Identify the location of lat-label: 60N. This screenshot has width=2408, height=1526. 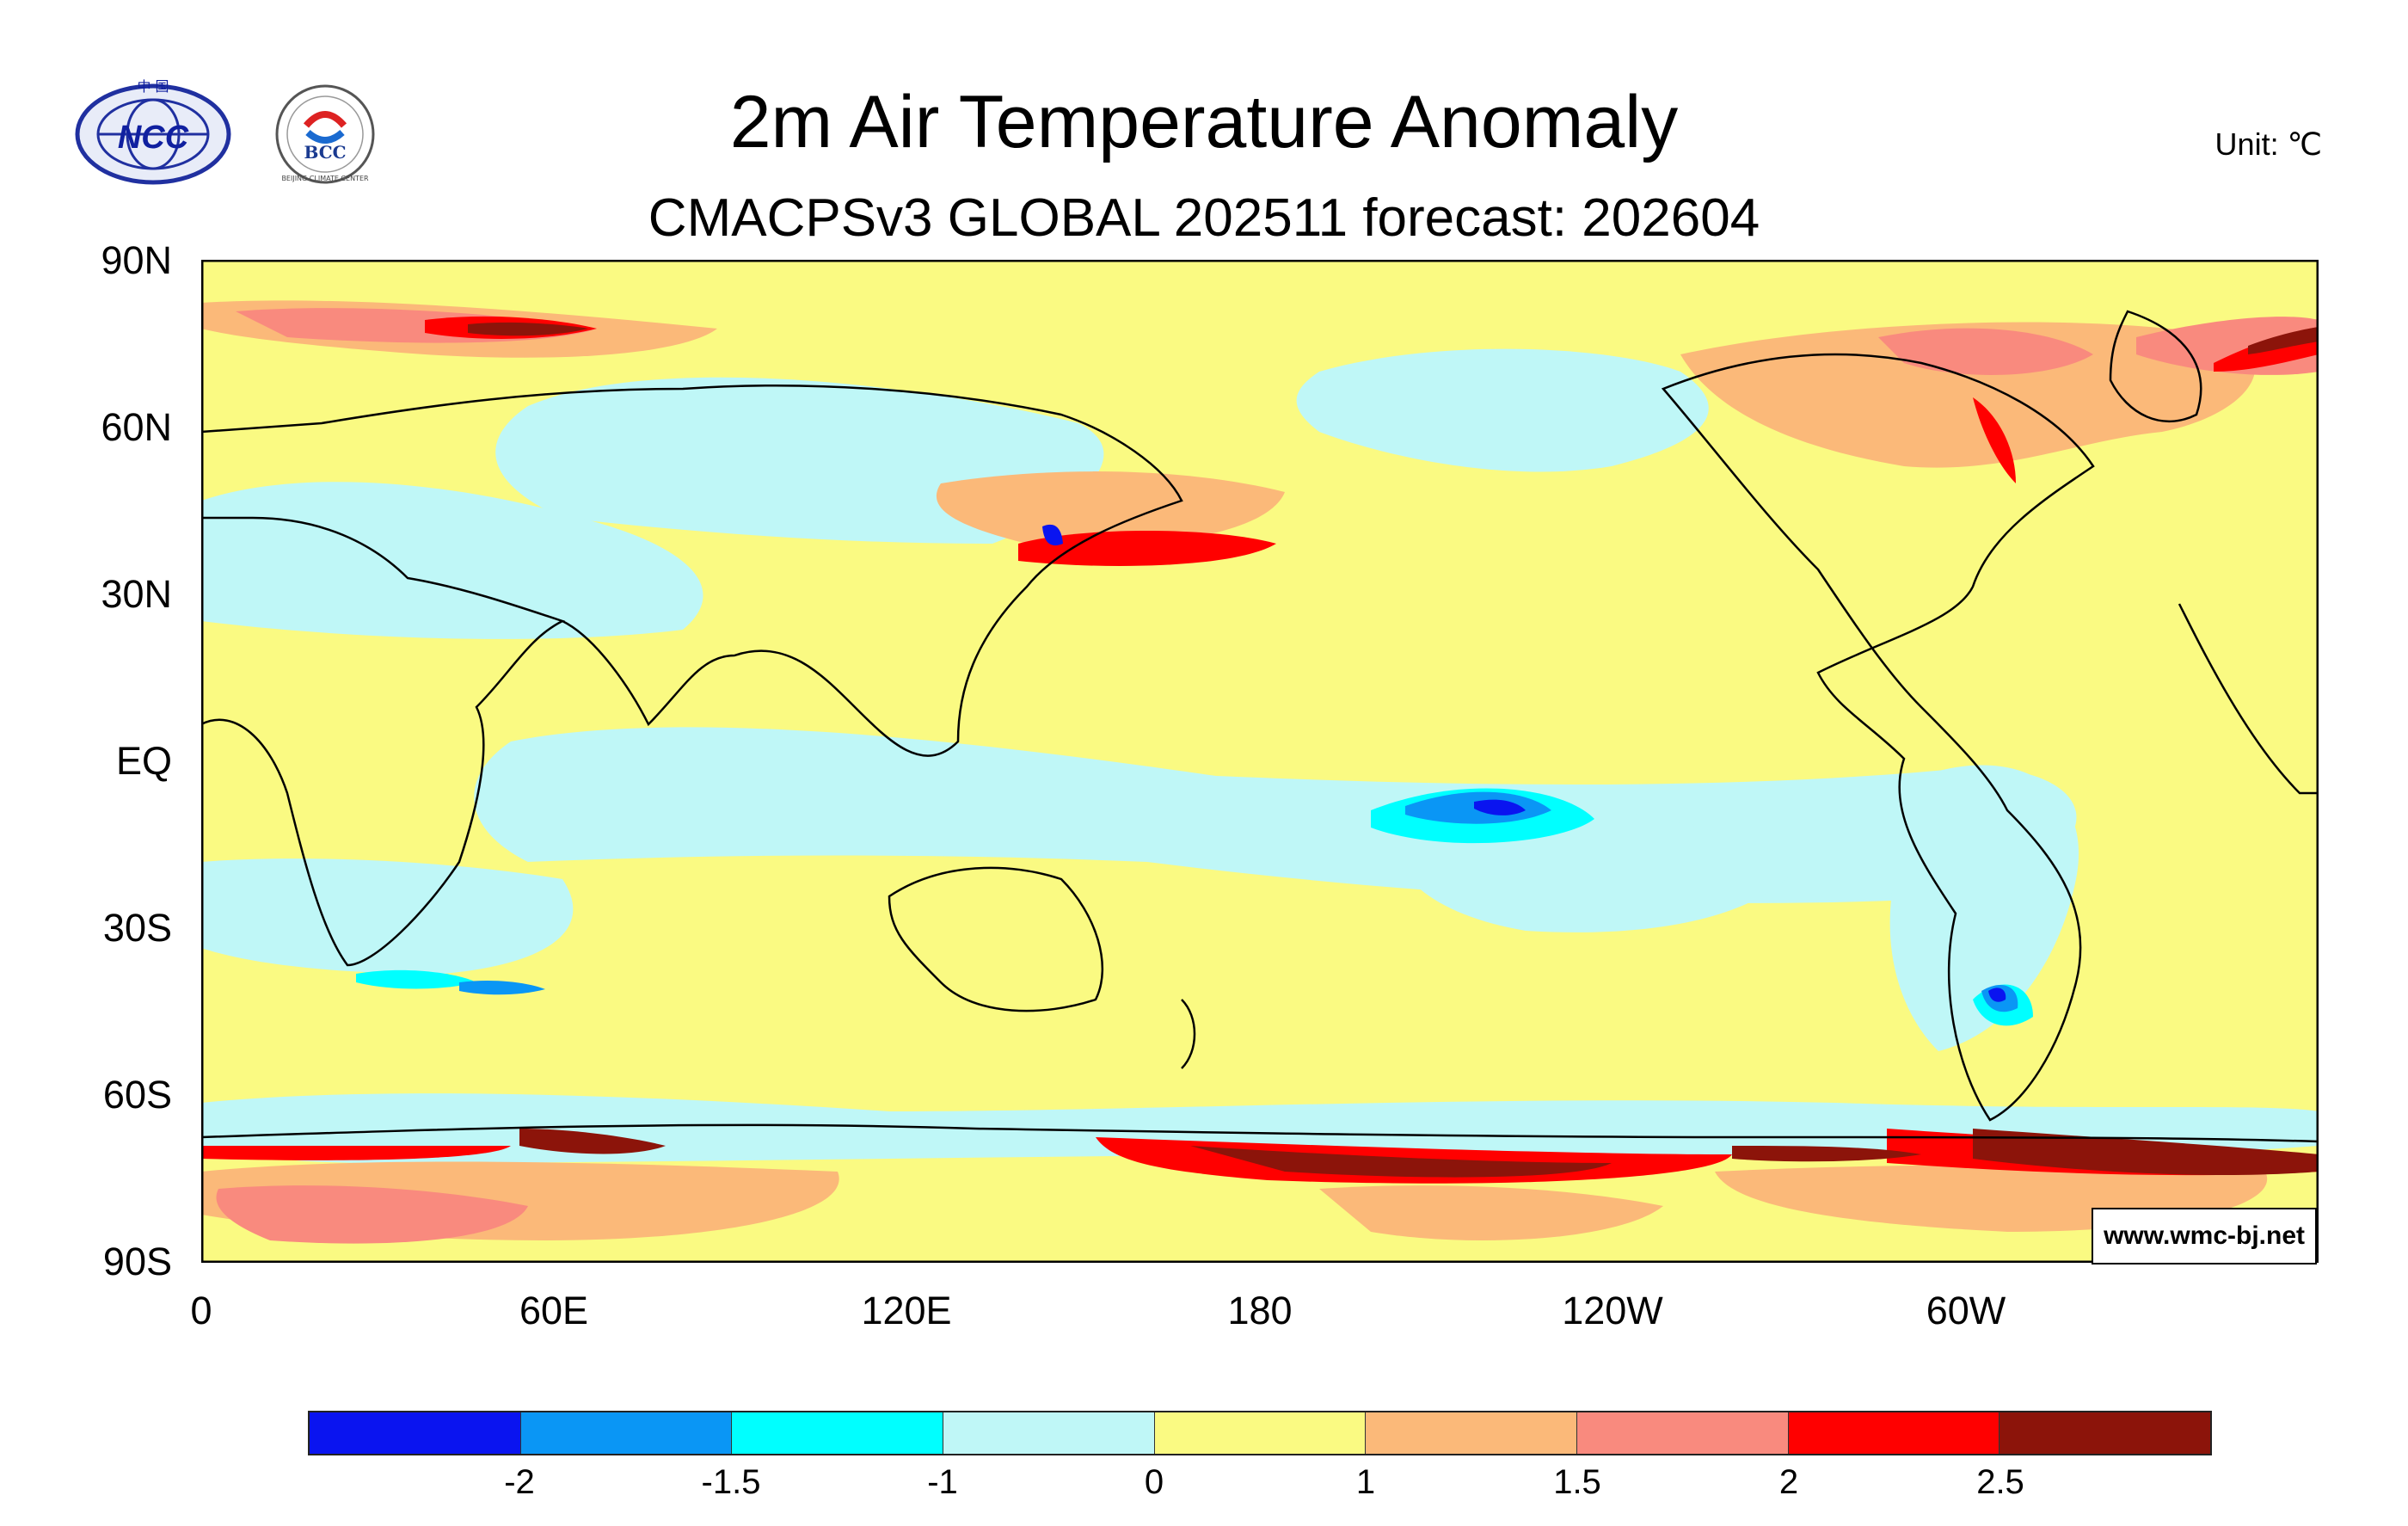
(136, 427).